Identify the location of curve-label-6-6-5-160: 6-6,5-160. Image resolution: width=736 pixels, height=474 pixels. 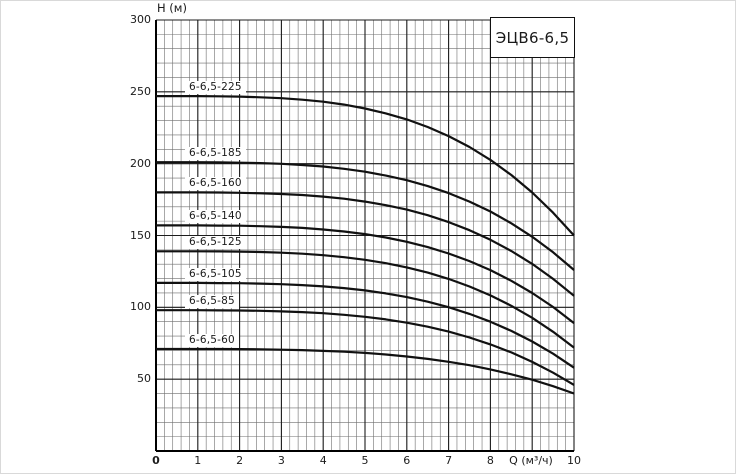
(215, 184).